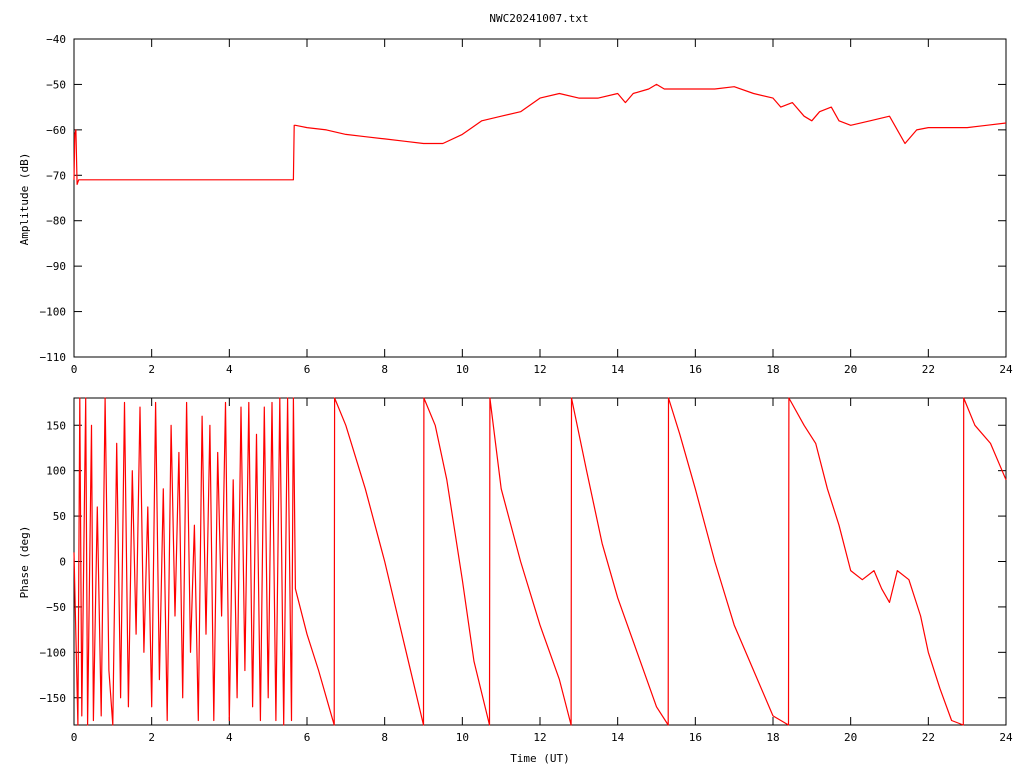 This screenshot has height=768, width=1024. I want to click on amp-y-tick-label: −100, so click(53, 312).